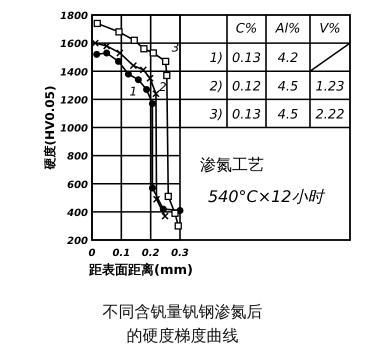 This screenshot has height=356, width=373. What do you see at coordinates (74, 72) in the screenshot?
I see `y-tick-label: 1400` at bounding box center [74, 72].